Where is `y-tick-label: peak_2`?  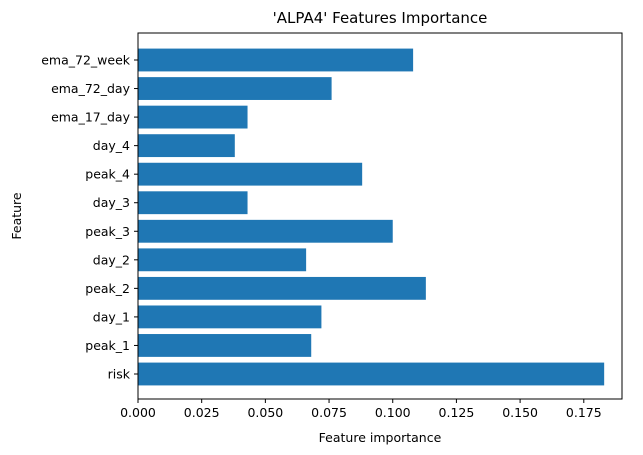
y-tick-label: peak_2 is located at coordinates (107, 288).